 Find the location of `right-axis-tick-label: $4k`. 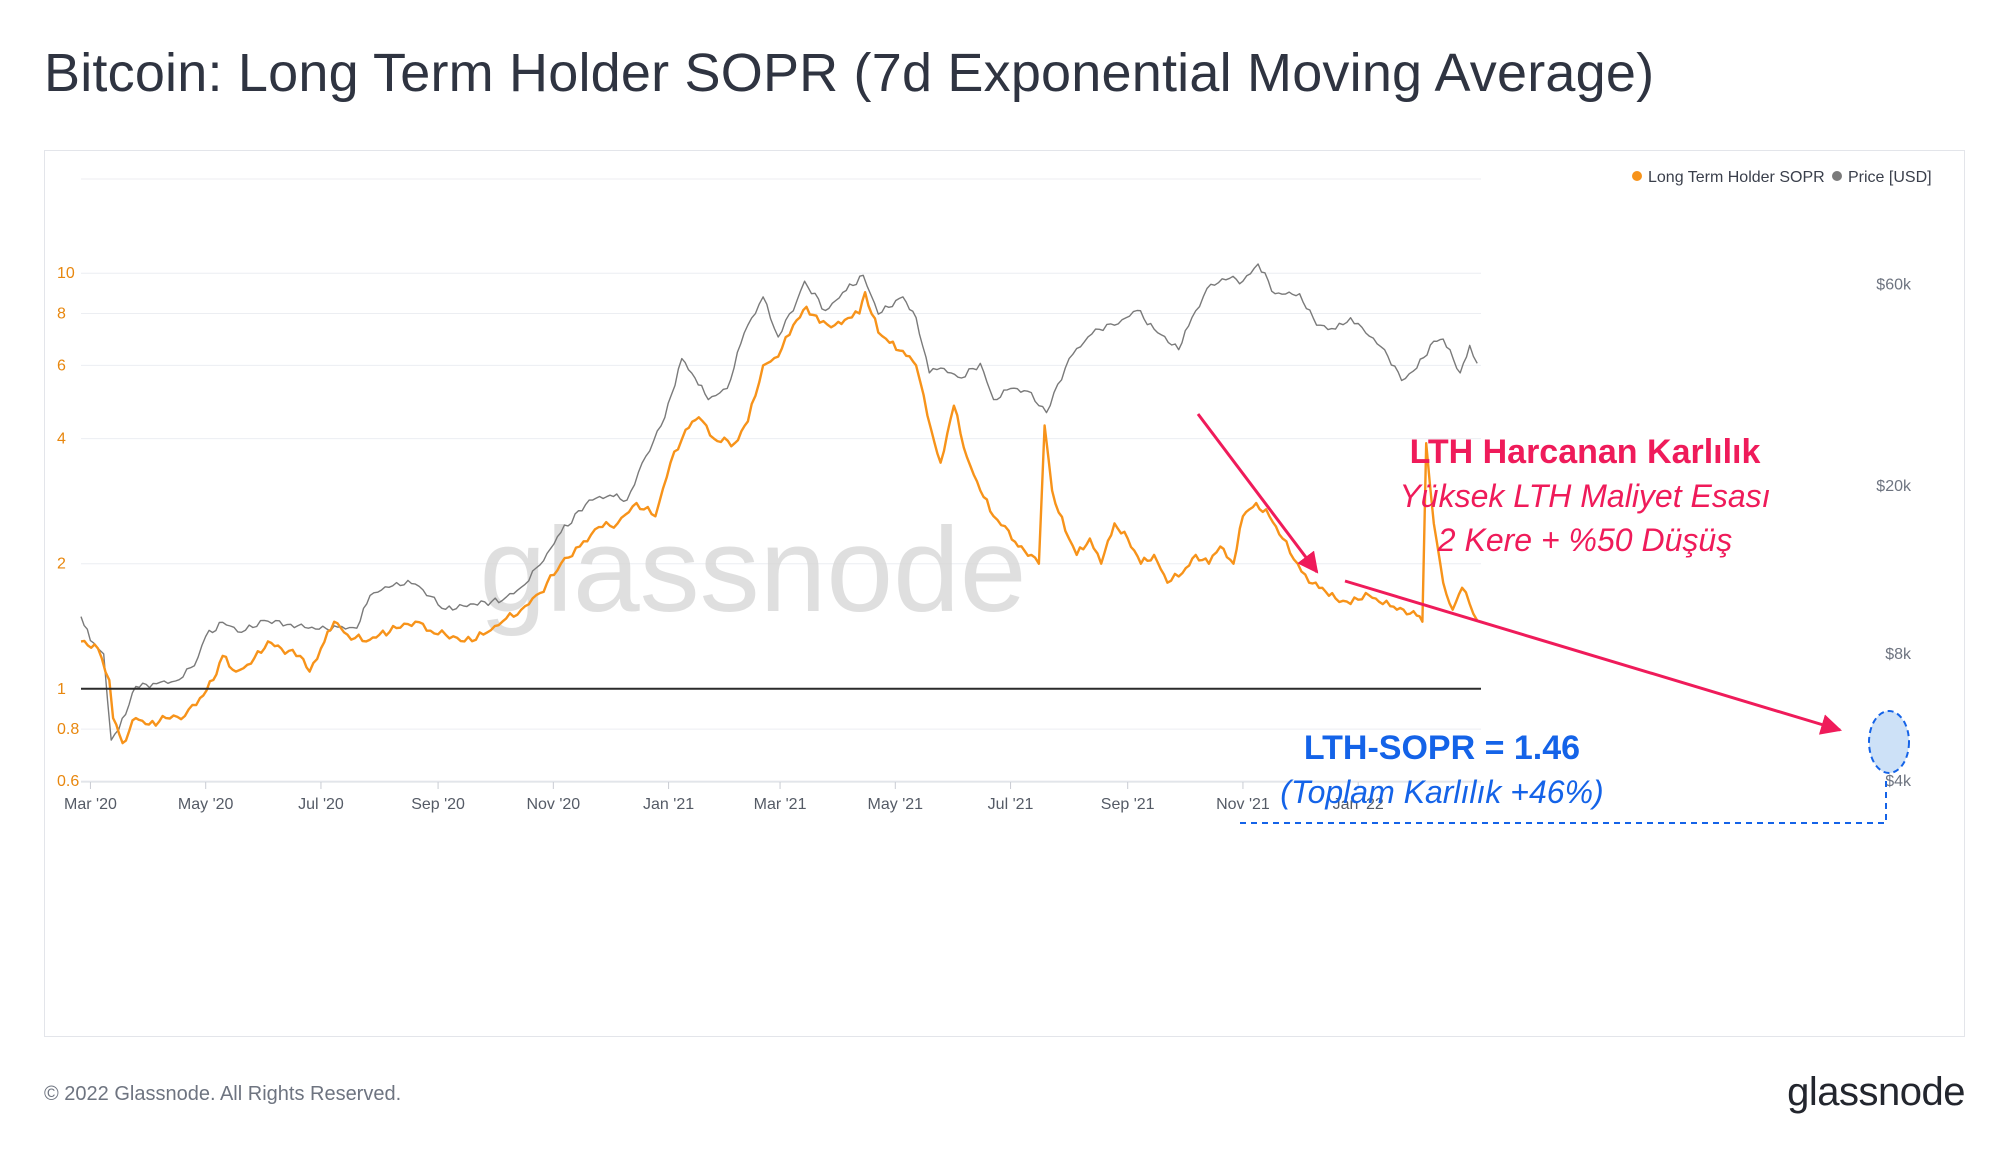

right-axis-tick-label: $4k is located at coordinates (1898, 781).